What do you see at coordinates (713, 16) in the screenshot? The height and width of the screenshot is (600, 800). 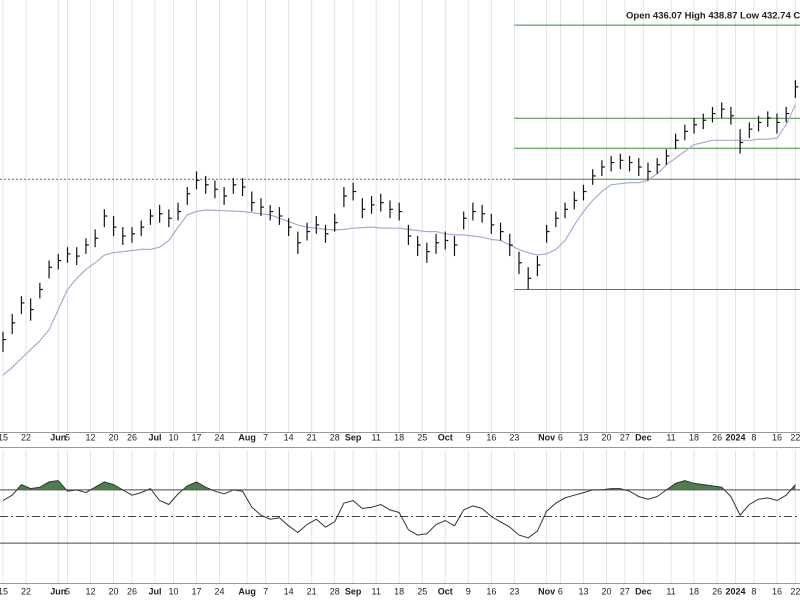 I see `ohlc-legend: Open 436.07 High 438.87 Low 432.74 Close` at bounding box center [713, 16].